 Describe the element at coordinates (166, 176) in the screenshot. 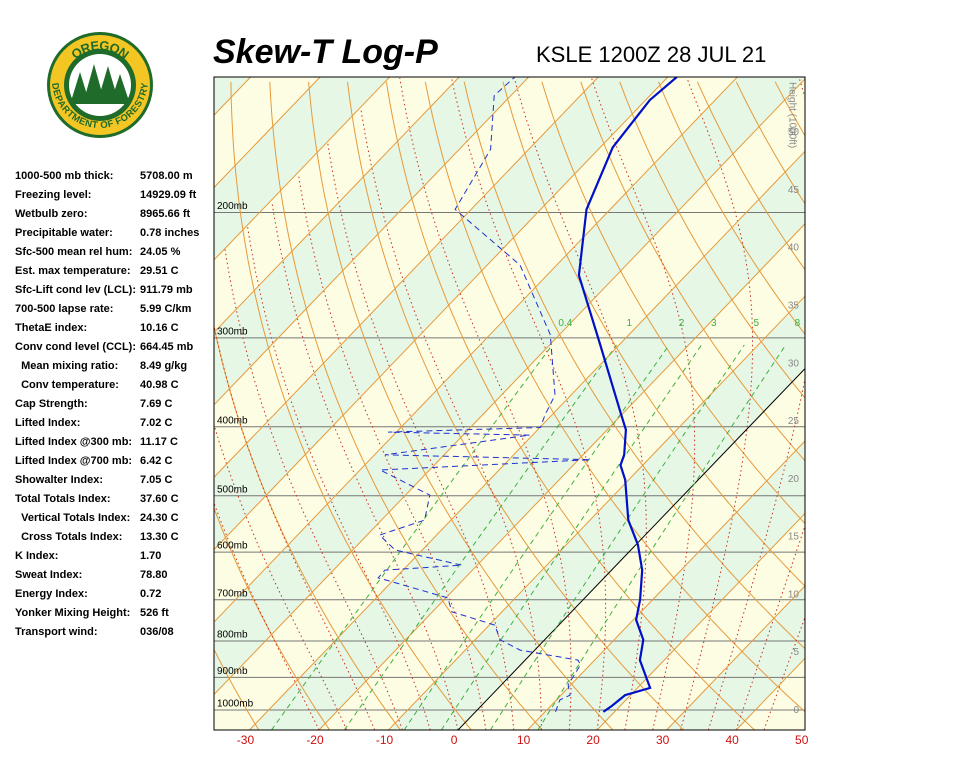

I see `index-value: 5708.00 m` at that location.